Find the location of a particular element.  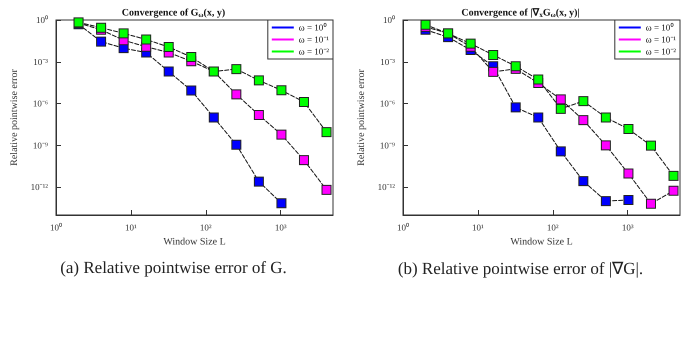

text: (a) Relative pointwise error of G. is located at coordinates (173, 268).